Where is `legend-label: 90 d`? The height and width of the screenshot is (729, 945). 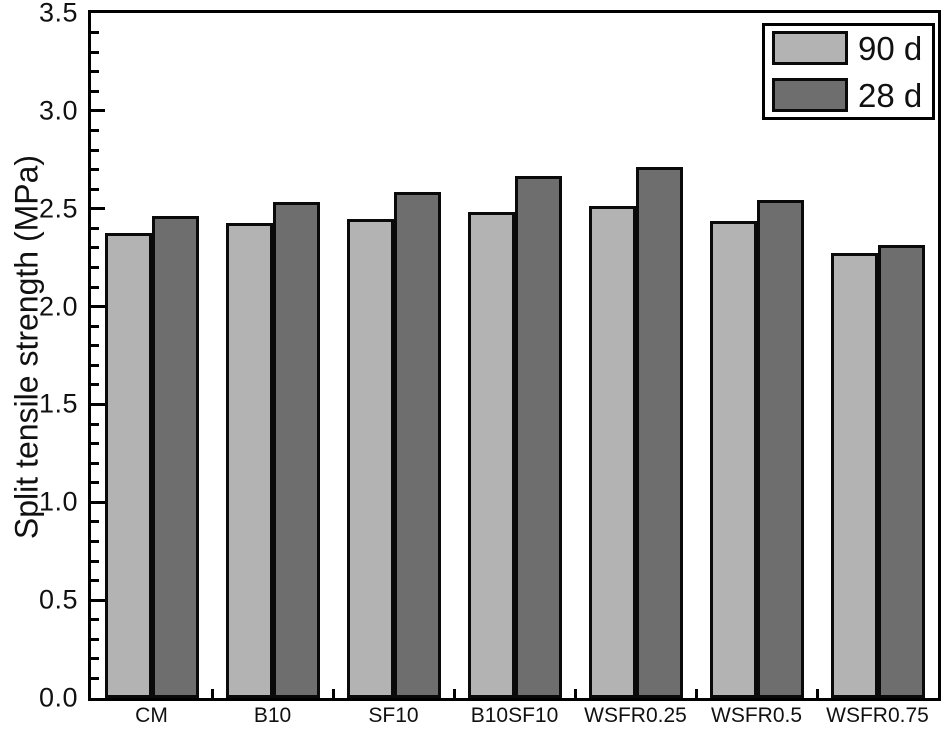
legend-label: 90 d is located at coordinates (890, 48).